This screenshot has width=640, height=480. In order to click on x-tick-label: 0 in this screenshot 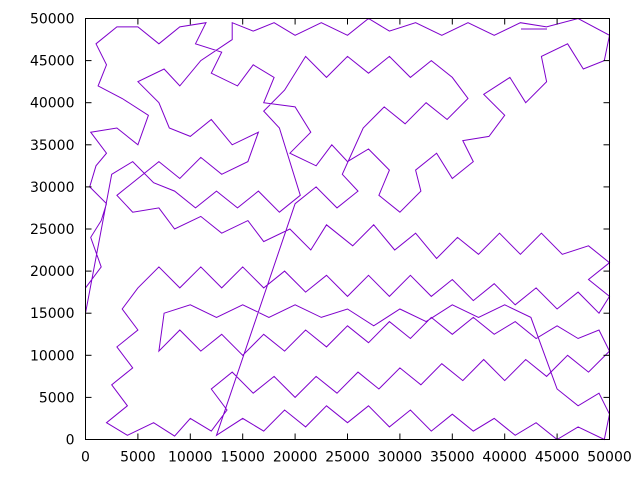, I will do `click(85, 458)`.